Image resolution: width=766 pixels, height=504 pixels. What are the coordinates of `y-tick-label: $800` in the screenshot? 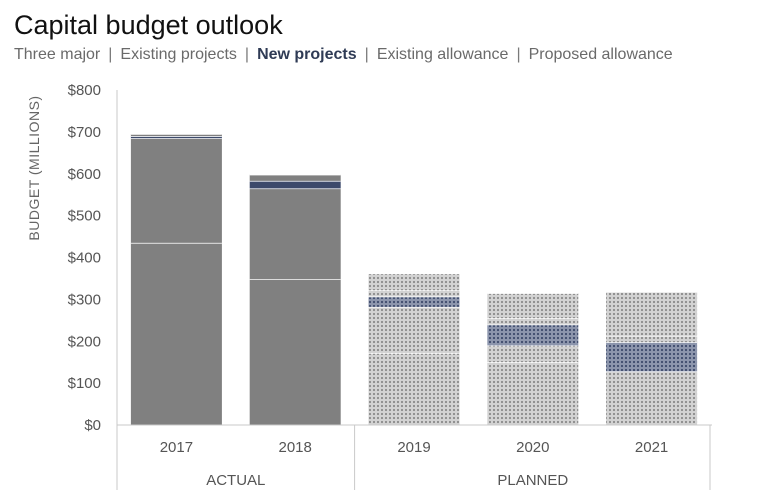 It's located at (84, 90).